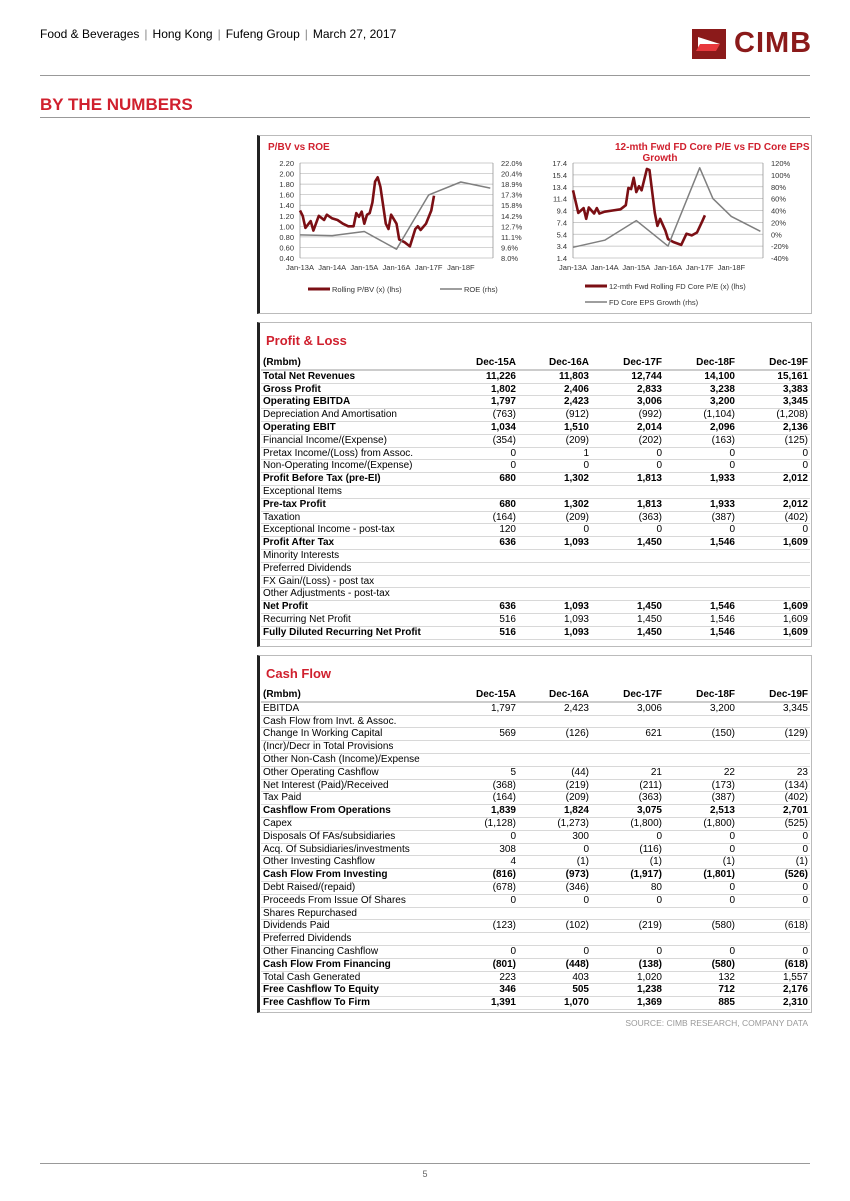 The image size is (850, 1201). Describe the element at coordinates (627, 364) in the screenshot. I see `column-header: Dec-17F` at that location.